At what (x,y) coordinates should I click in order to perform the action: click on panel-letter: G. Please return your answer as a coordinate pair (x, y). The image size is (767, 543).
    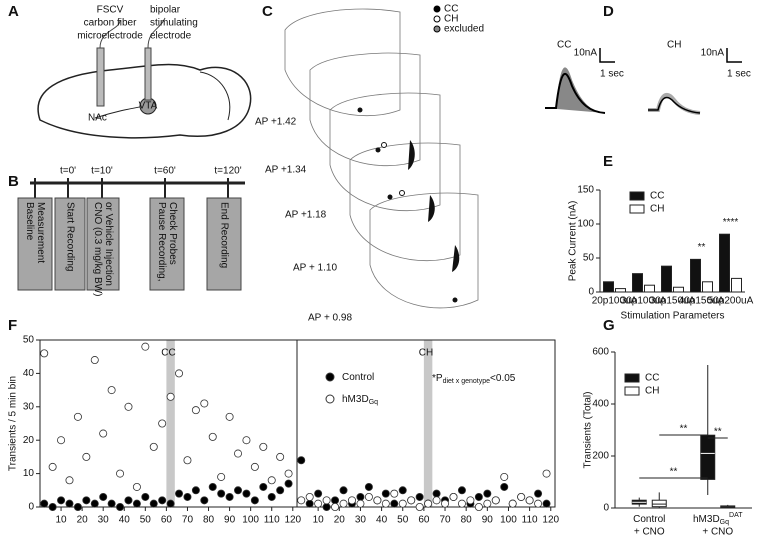
    Looking at the image, I should click on (609, 325).